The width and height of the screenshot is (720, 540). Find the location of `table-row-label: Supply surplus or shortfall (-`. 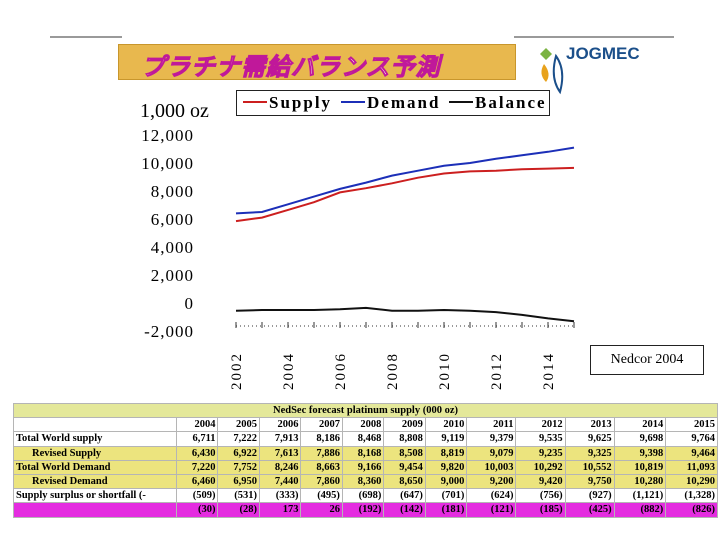

table-row-label: Supply surplus or shortfall (- is located at coordinates (95, 496).